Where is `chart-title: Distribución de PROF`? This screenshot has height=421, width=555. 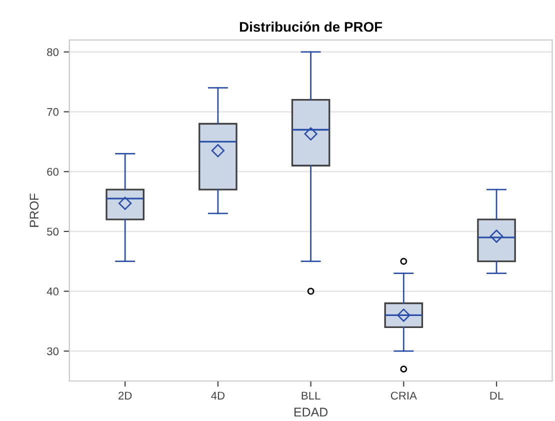 chart-title: Distribución de PROF is located at coordinates (311, 26).